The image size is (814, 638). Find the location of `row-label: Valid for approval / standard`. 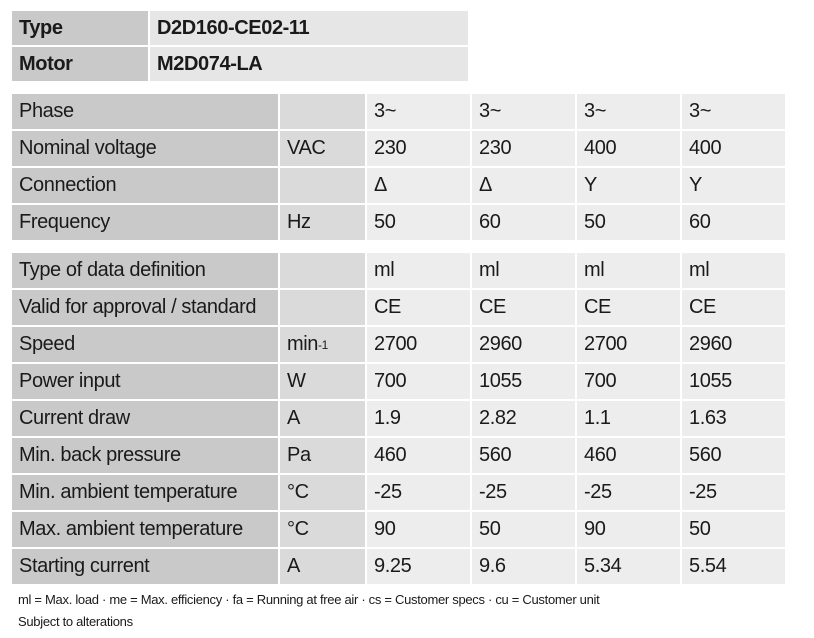

row-label: Valid for approval / standard is located at coordinates (145, 307).